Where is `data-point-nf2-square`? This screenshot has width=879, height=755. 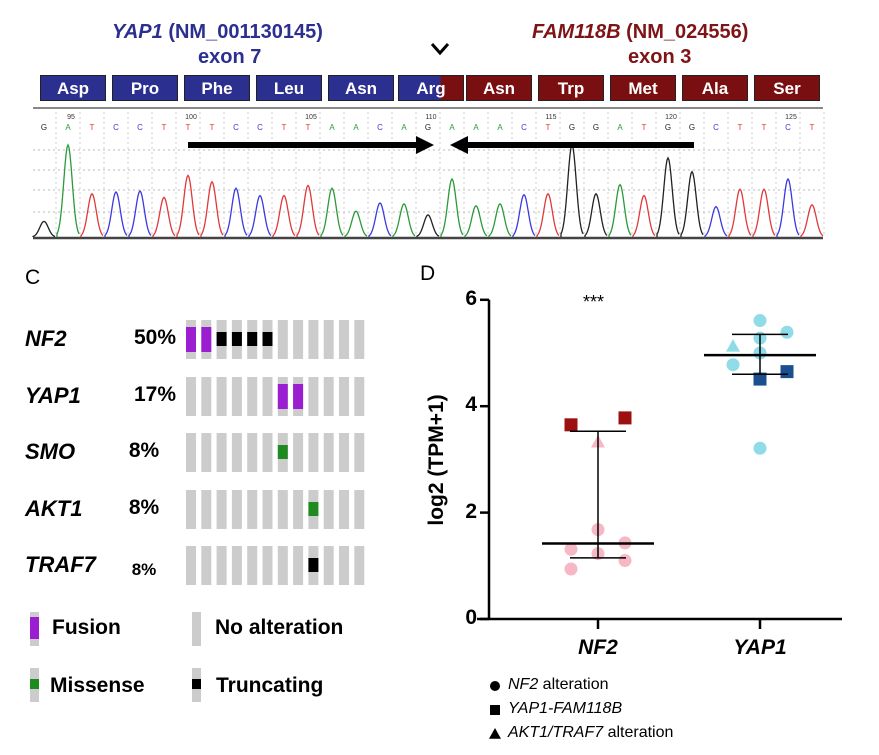
data-point-nf2-square is located at coordinates (571, 425).